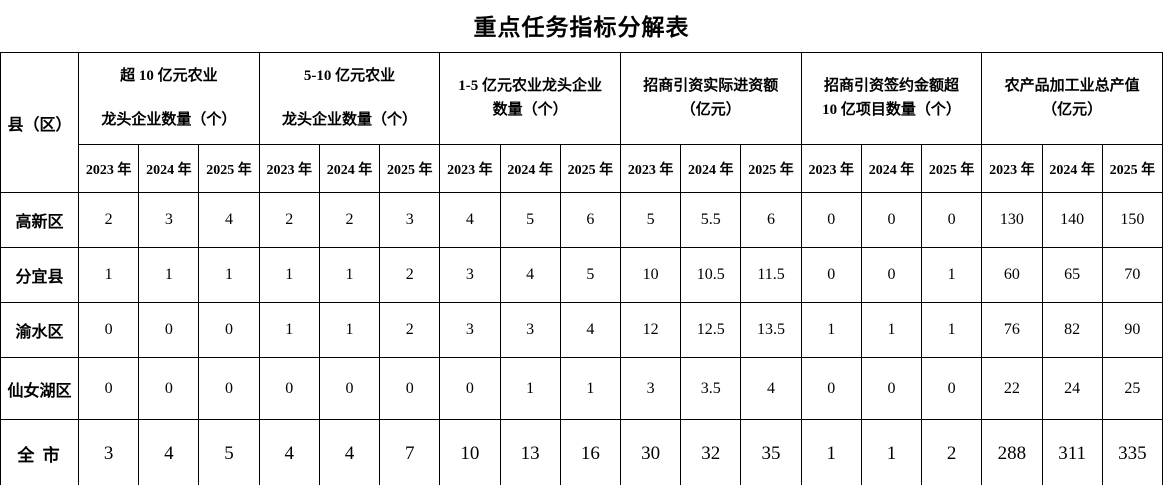  I want to click on table-cell: 90, so click(1132, 330).